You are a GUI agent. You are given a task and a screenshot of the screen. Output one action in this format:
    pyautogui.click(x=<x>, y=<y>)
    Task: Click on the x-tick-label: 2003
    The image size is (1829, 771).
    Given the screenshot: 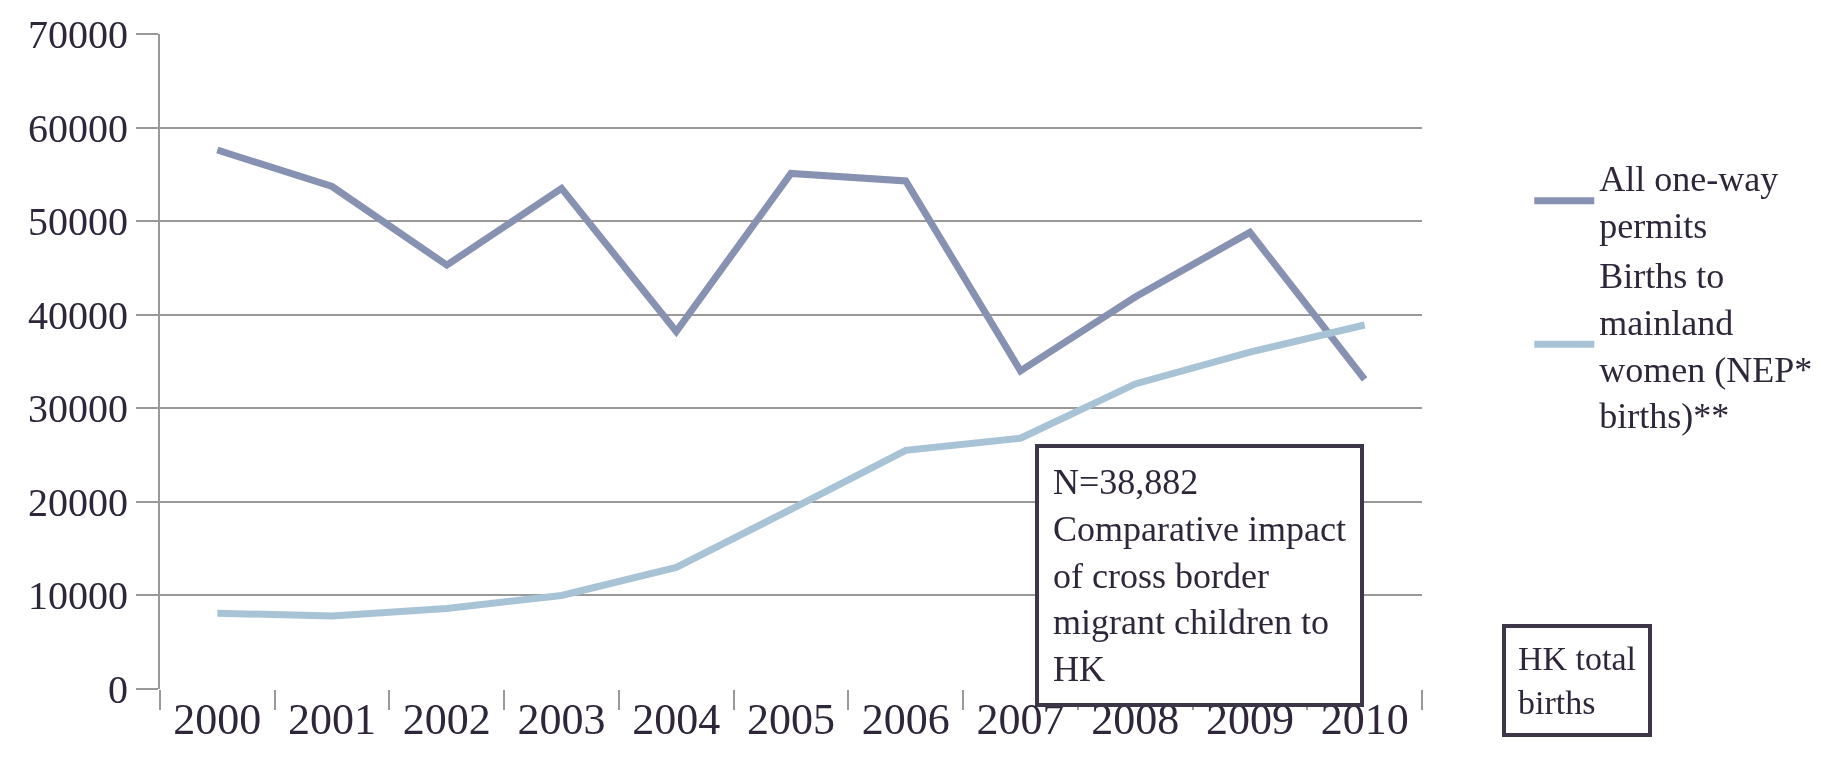 What is the action you would take?
    pyautogui.click(x=561, y=719)
    